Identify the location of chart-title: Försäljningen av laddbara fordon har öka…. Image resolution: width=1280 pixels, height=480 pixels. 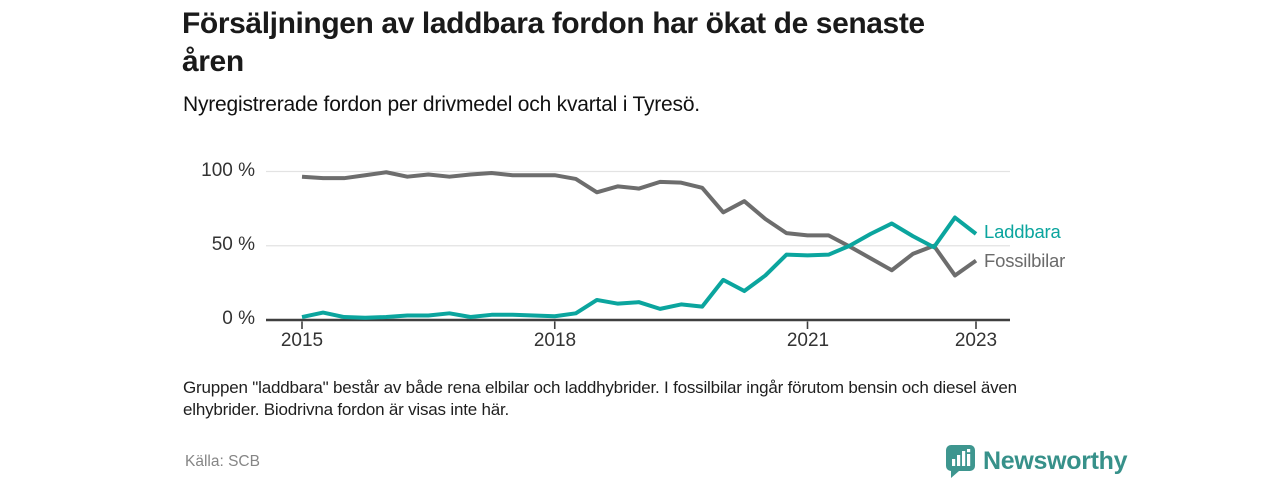
(553, 43).